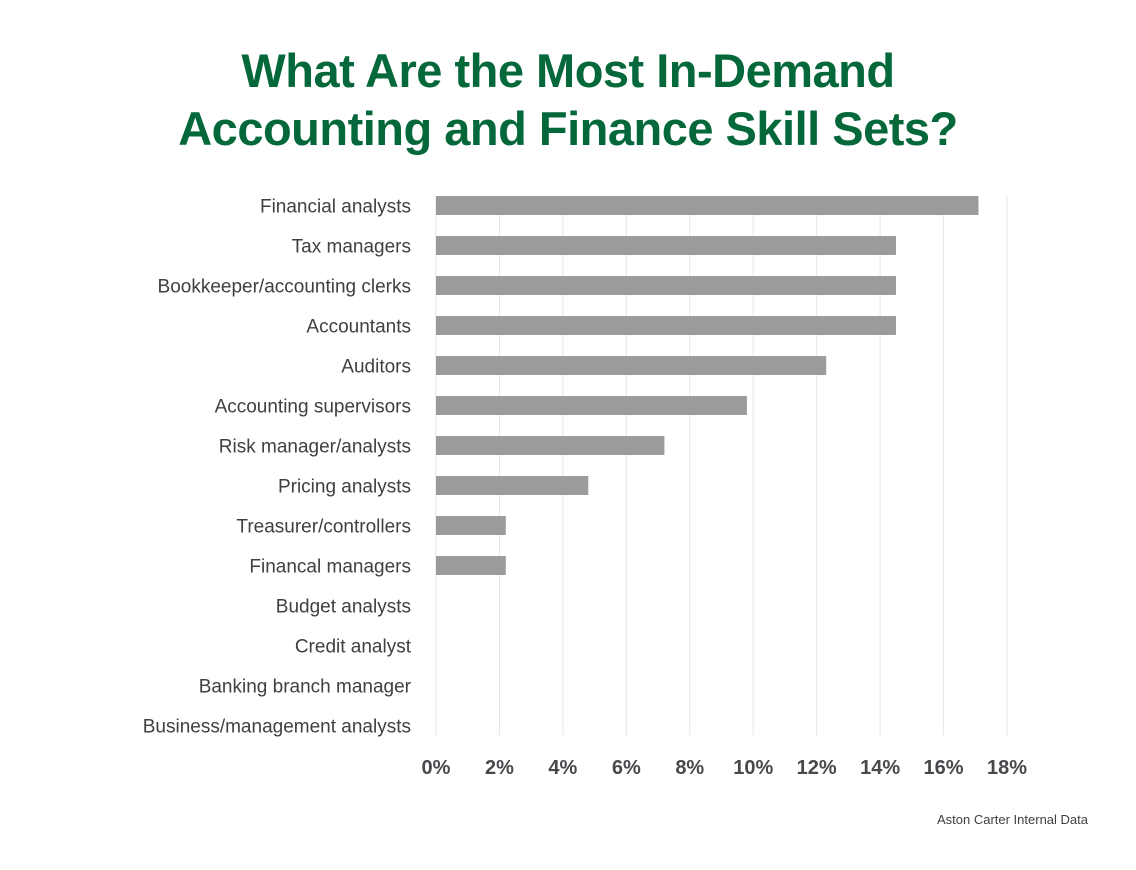 The image size is (1136, 870). Describe the element at coordinates (568, 128) in the screenshot. I see `chart-title-line-2: Accounting and Finance Skill Sets?` at that location.